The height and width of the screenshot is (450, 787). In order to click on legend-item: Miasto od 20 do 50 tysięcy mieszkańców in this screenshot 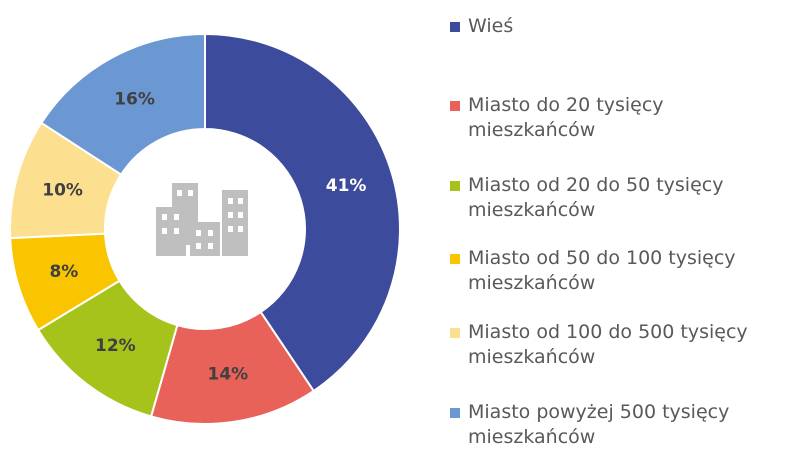, I will do `click(618, 198)`.